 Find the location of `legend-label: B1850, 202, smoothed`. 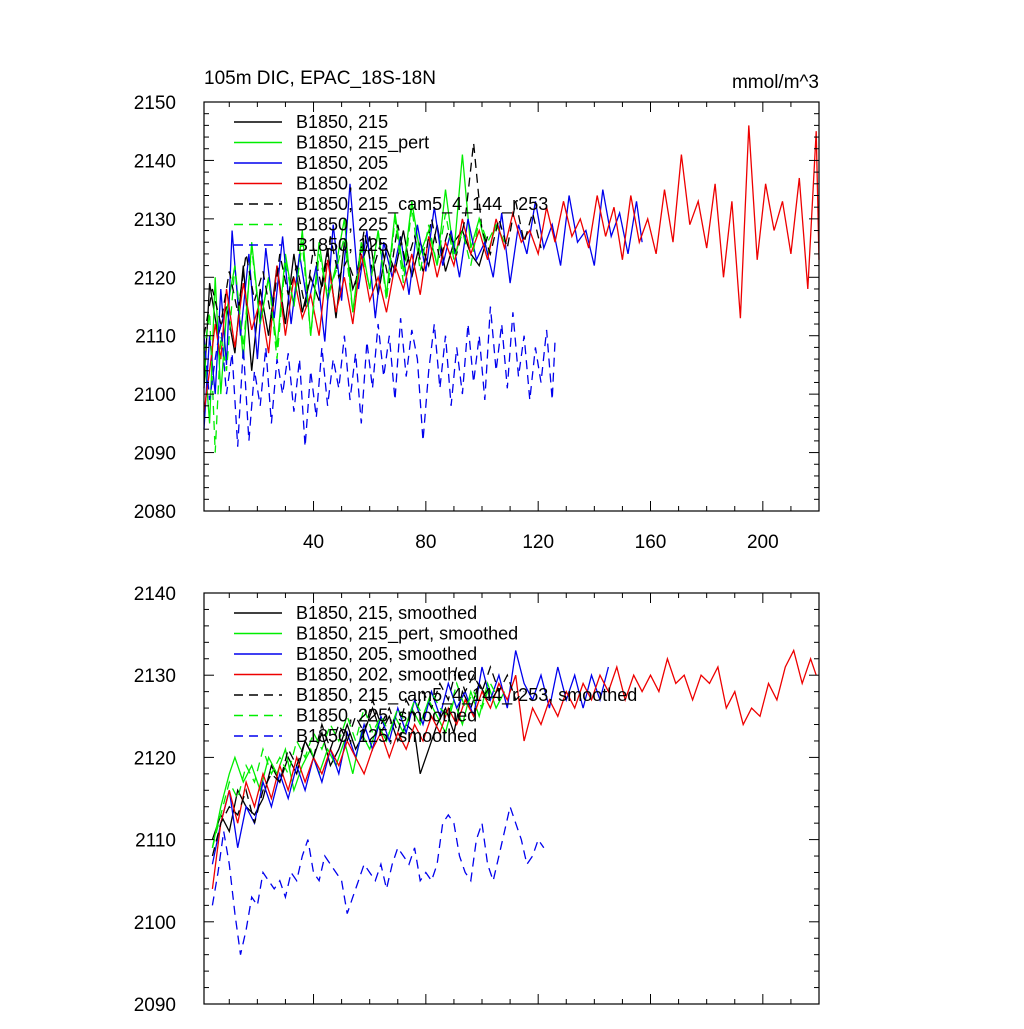

legend-label: B1850, 202, smoothed is located at coordinates (386, 675).